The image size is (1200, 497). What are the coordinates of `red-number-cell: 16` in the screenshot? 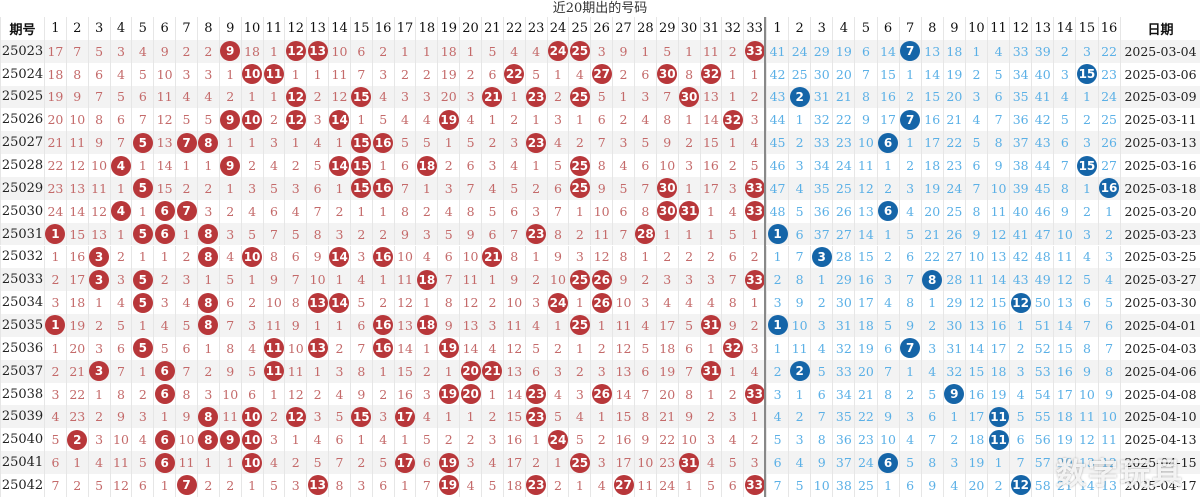 It's located at (382, 188).